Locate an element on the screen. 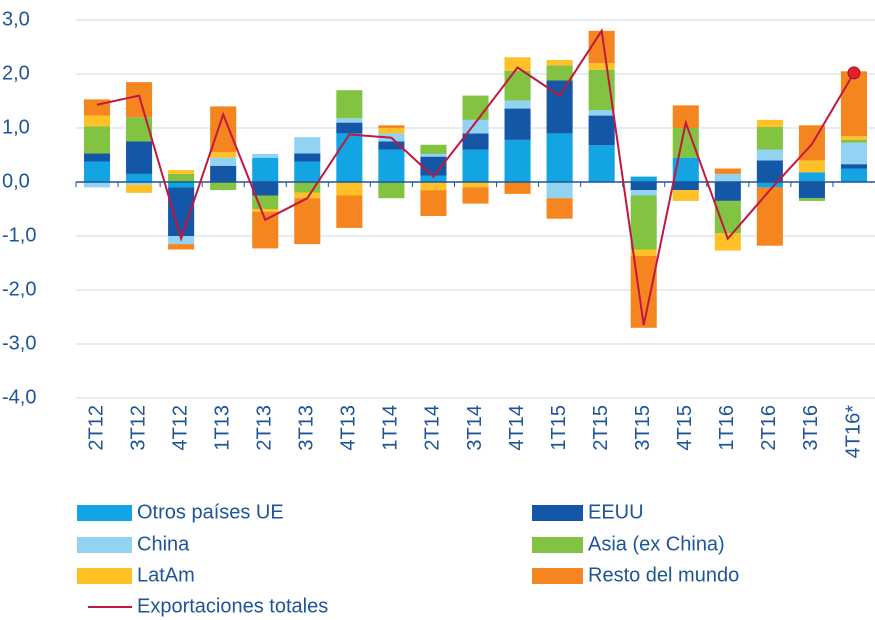 Image resolution: width=875 pixels, height=620 pixels. x-tick-label: 4T12 is located at coordinates (180, 428).